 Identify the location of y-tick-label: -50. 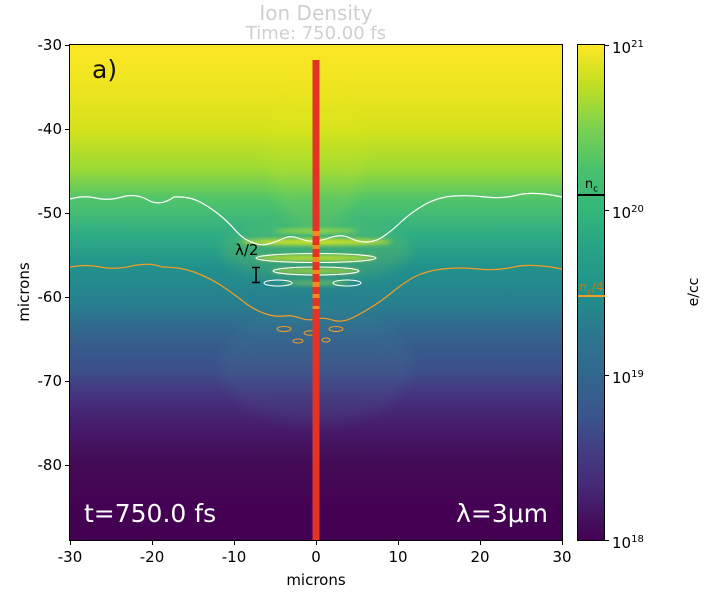
(50, 213).